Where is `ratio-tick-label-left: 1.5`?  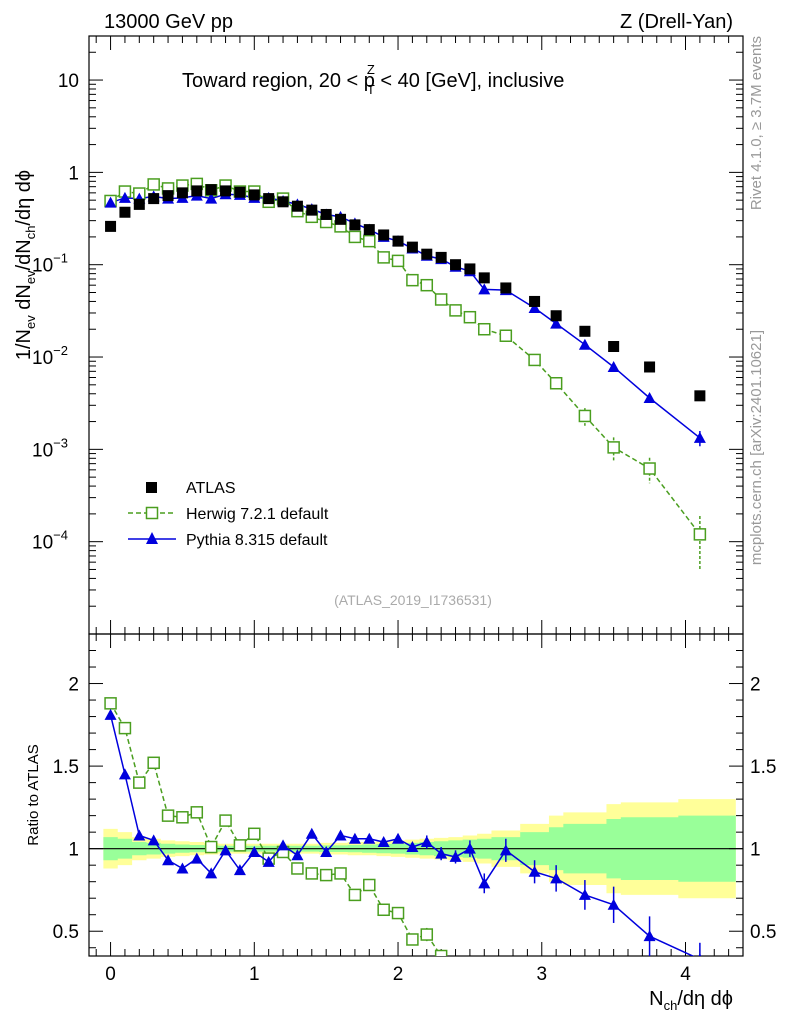
ratio-tick-label-left: 1.5 is located at coordinates (66, 767).